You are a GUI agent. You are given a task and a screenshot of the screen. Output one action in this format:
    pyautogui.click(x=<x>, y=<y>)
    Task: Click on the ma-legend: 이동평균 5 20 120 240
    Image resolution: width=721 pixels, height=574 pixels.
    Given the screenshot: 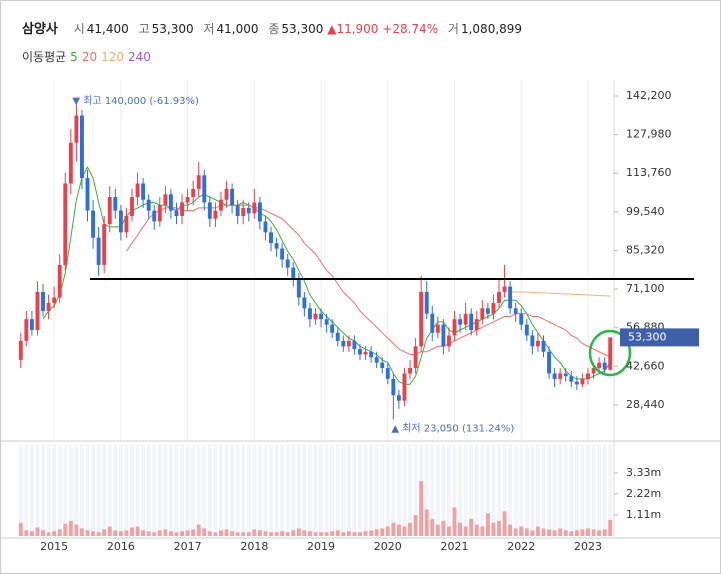 What is the action you would take?
    pyautogui.click(x=86, y=56)
    